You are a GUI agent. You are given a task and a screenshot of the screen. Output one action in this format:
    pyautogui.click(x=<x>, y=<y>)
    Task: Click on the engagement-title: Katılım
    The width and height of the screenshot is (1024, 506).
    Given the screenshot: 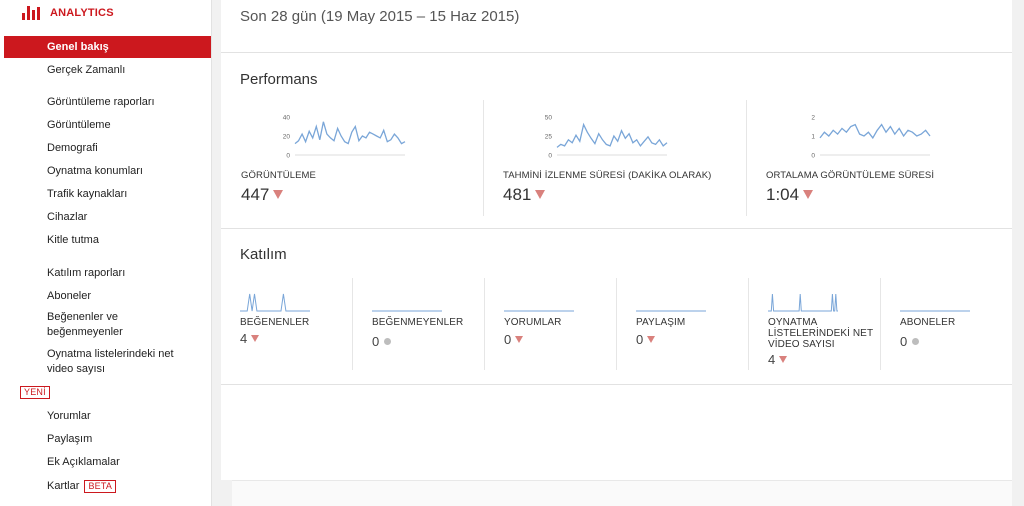 What is the action you would take?
    pyautogui.click(x=263, y=254)
    